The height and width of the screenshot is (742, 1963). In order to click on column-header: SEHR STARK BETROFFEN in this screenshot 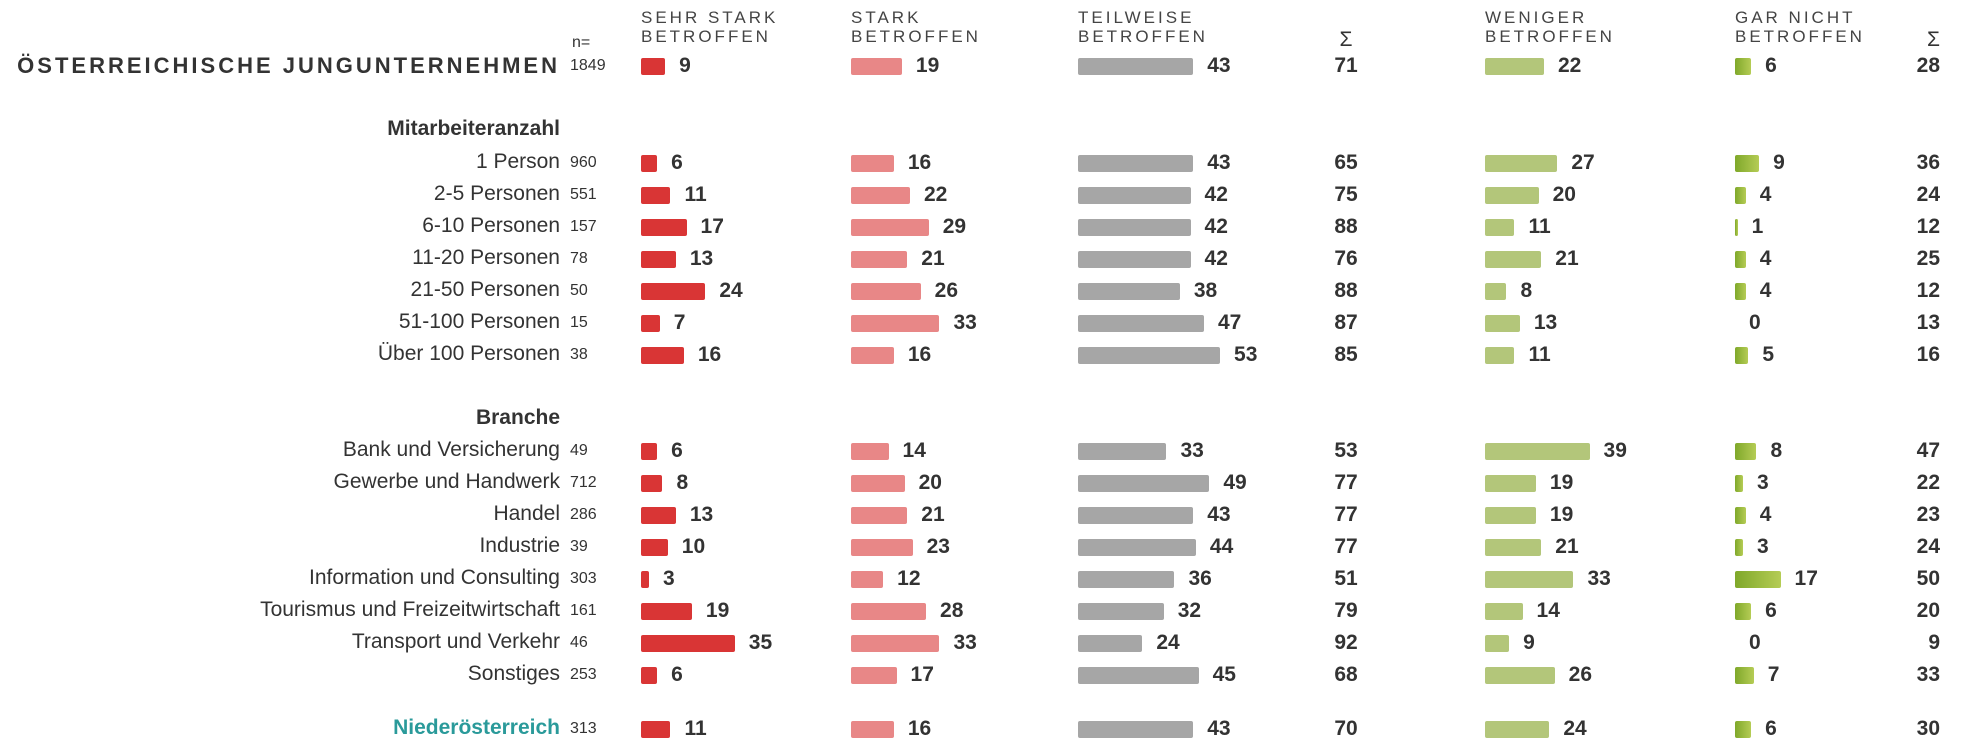, I will do `click(710, 27)`.